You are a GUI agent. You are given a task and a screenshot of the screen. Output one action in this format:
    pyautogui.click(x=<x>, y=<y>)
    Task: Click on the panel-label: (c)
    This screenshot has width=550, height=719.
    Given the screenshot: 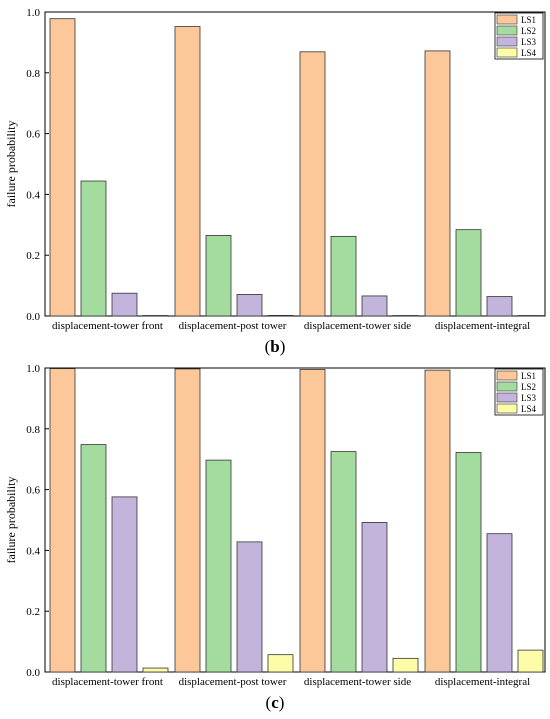 What is the action you would take?
    pyautogui.click(x=275, y=702)
    